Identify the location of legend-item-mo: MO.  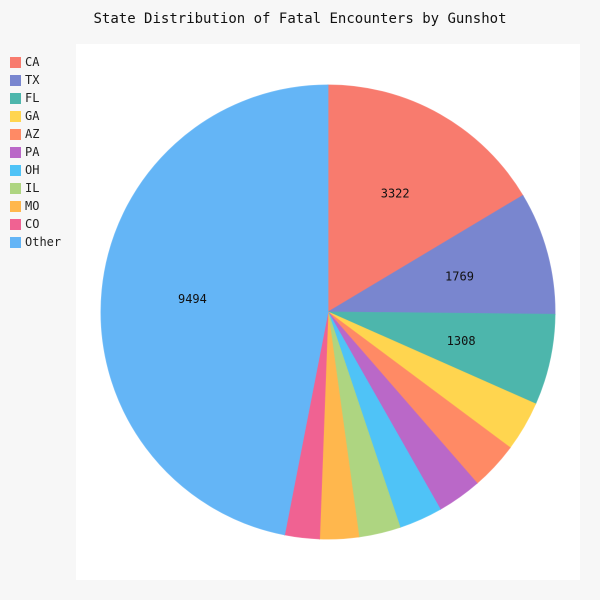
(35, 206).